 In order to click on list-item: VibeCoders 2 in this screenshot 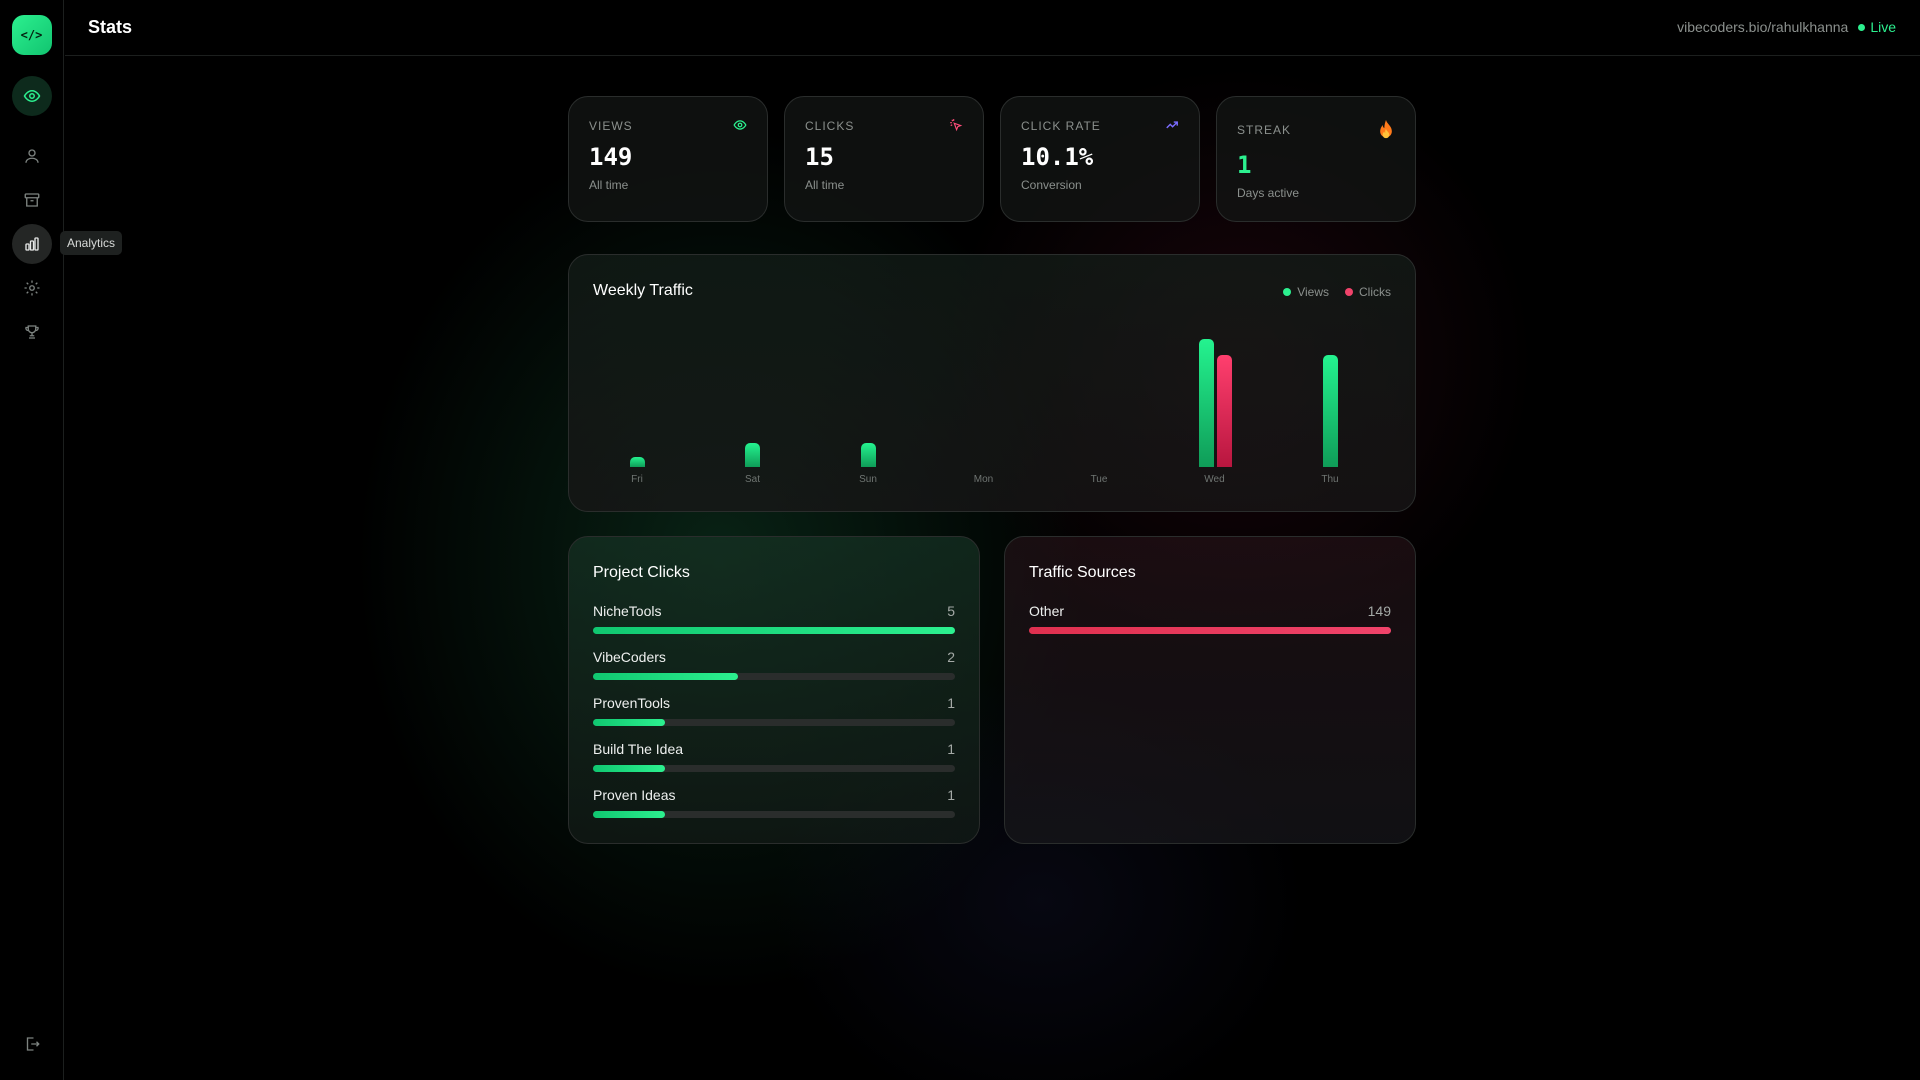, I will do `click(774, 669)`.